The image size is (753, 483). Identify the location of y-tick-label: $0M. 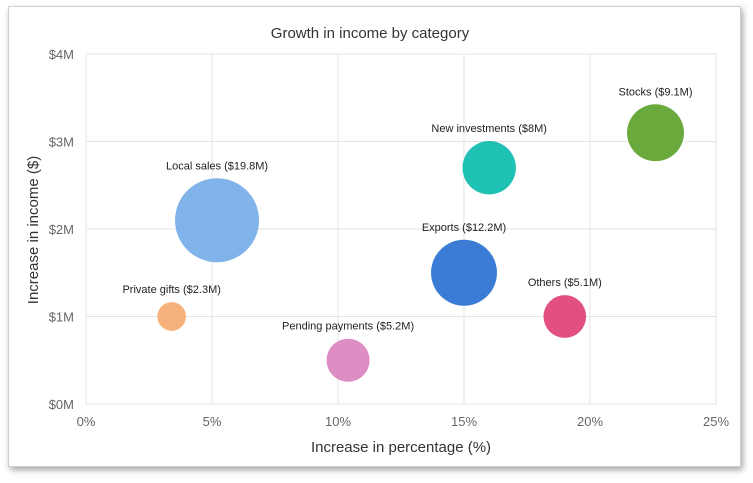
(61, 404).